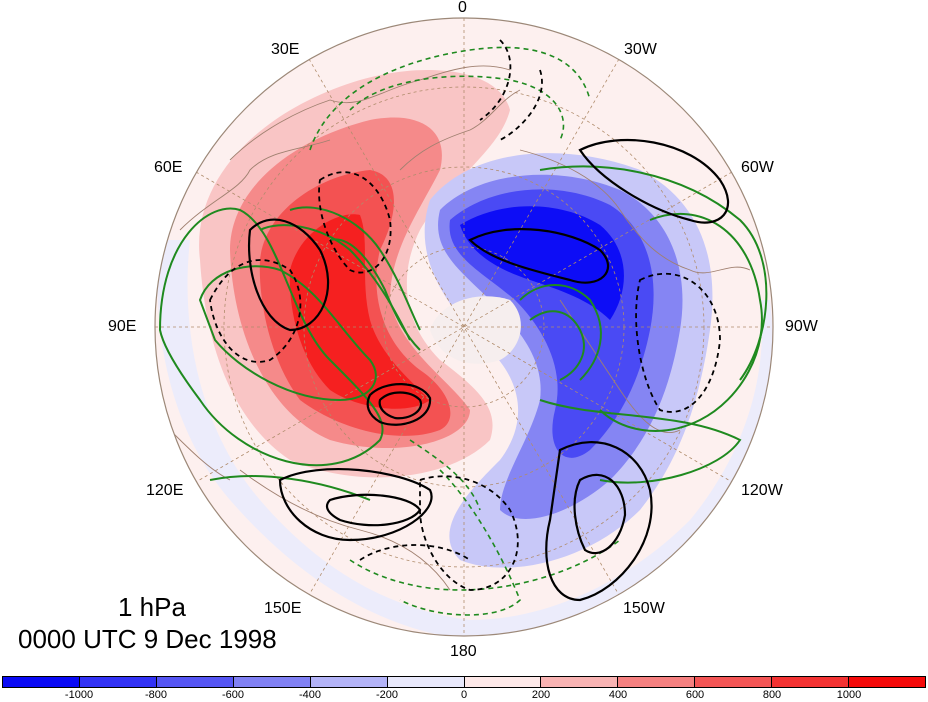 The height and width of the screenshot is (702, 928). I want to click on lon-label-60w: 60W, so click(757, 167).